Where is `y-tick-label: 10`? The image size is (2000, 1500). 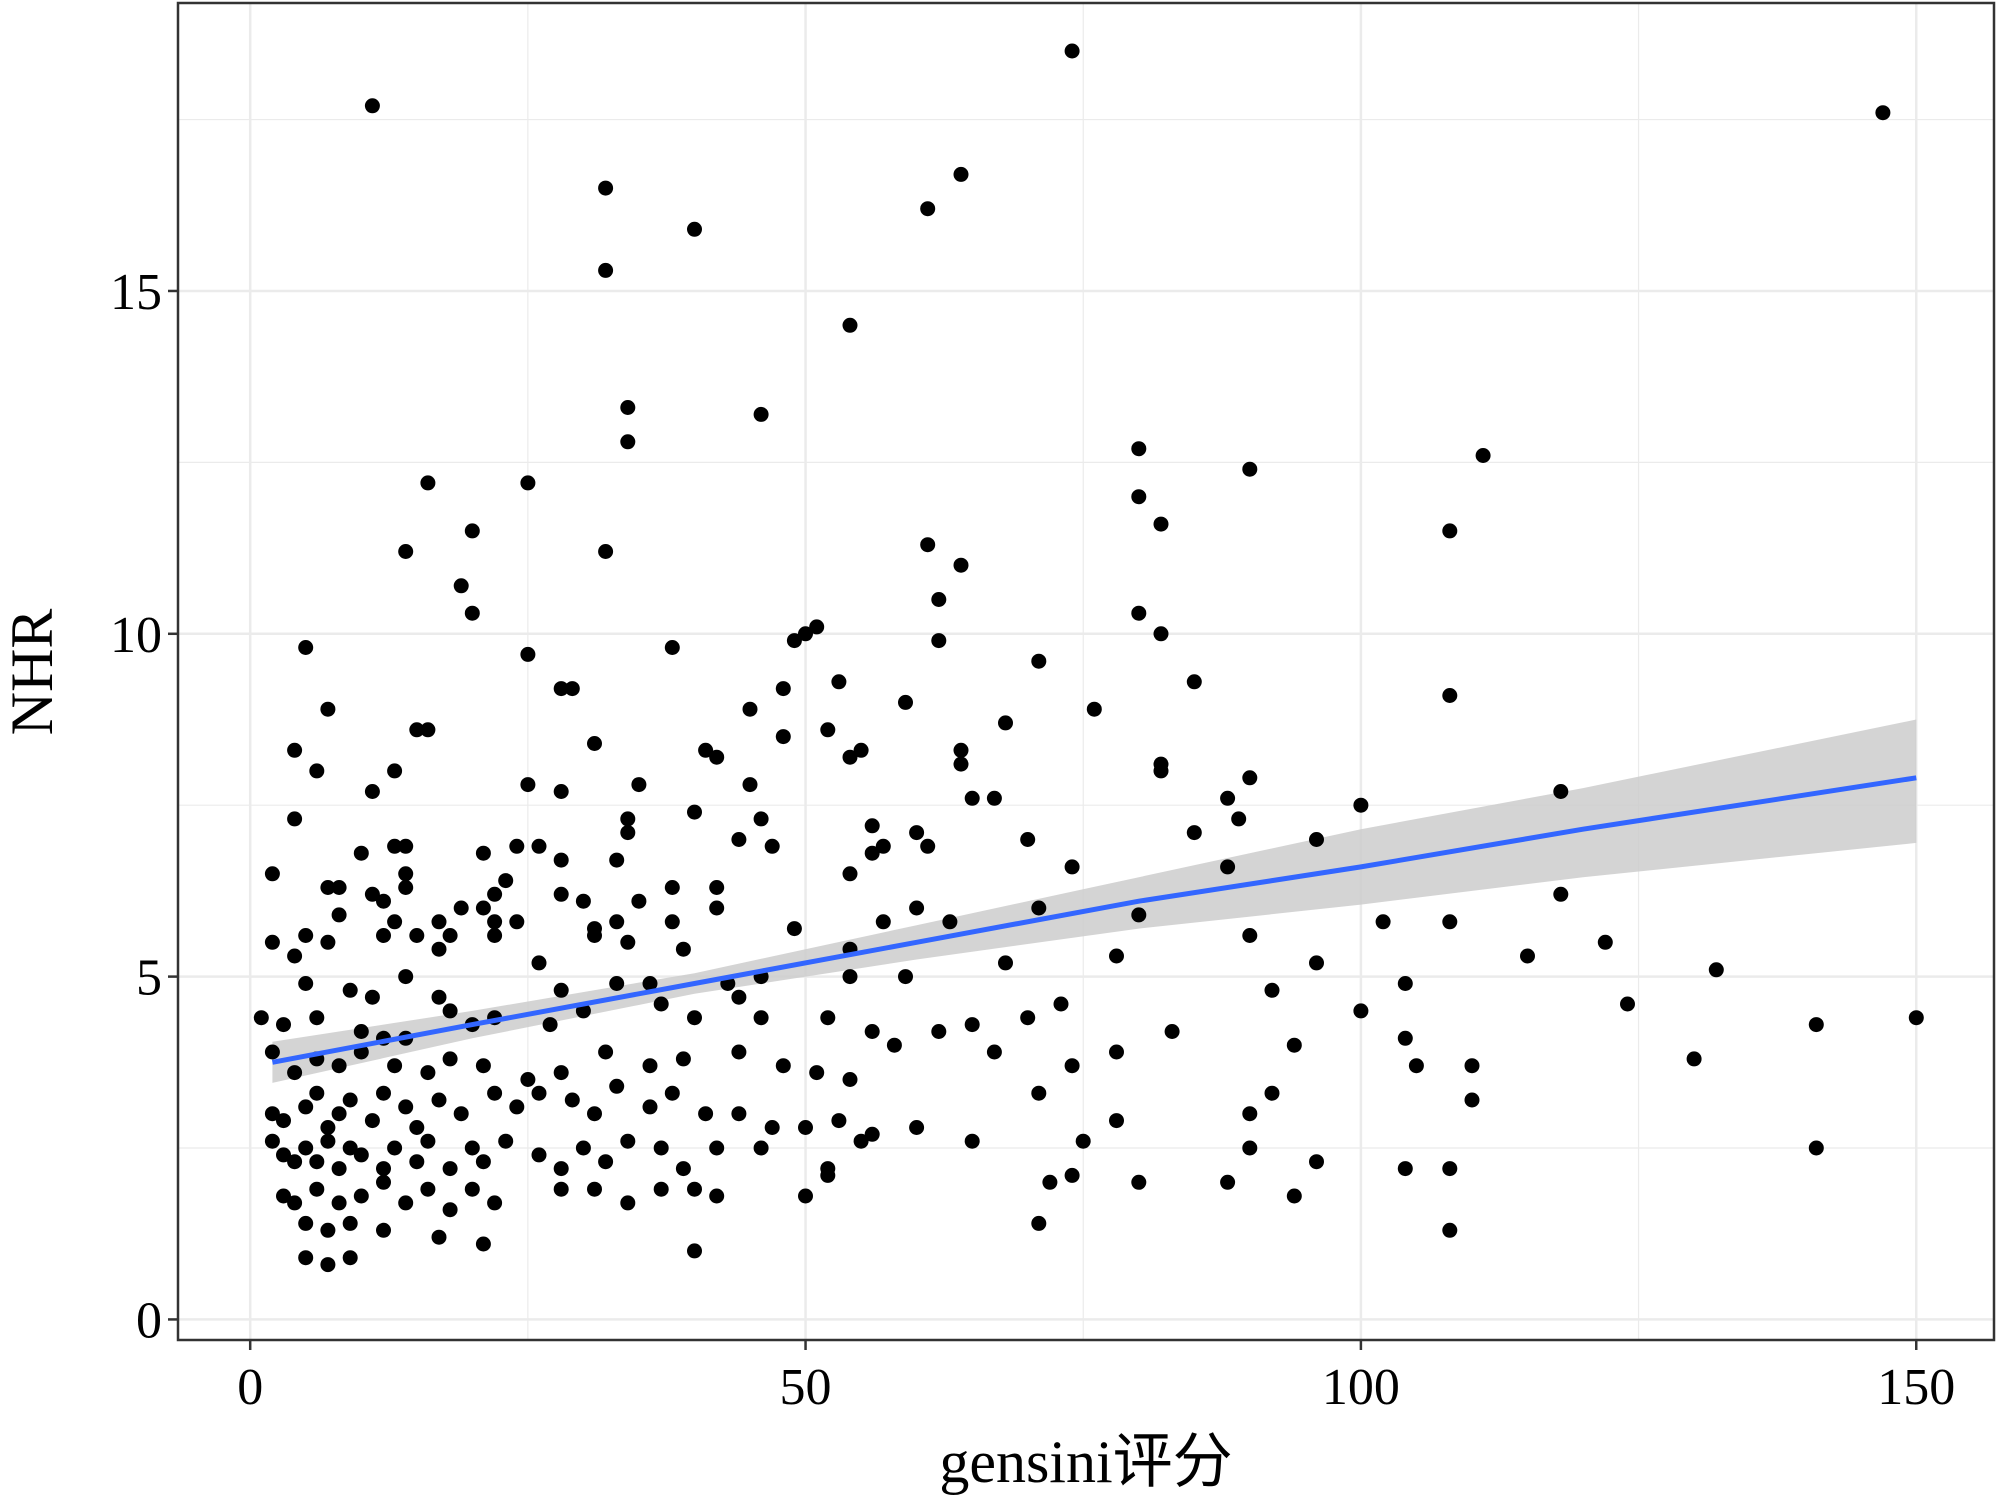
y-tick-label: 10 is located at coordinates (136, 635).